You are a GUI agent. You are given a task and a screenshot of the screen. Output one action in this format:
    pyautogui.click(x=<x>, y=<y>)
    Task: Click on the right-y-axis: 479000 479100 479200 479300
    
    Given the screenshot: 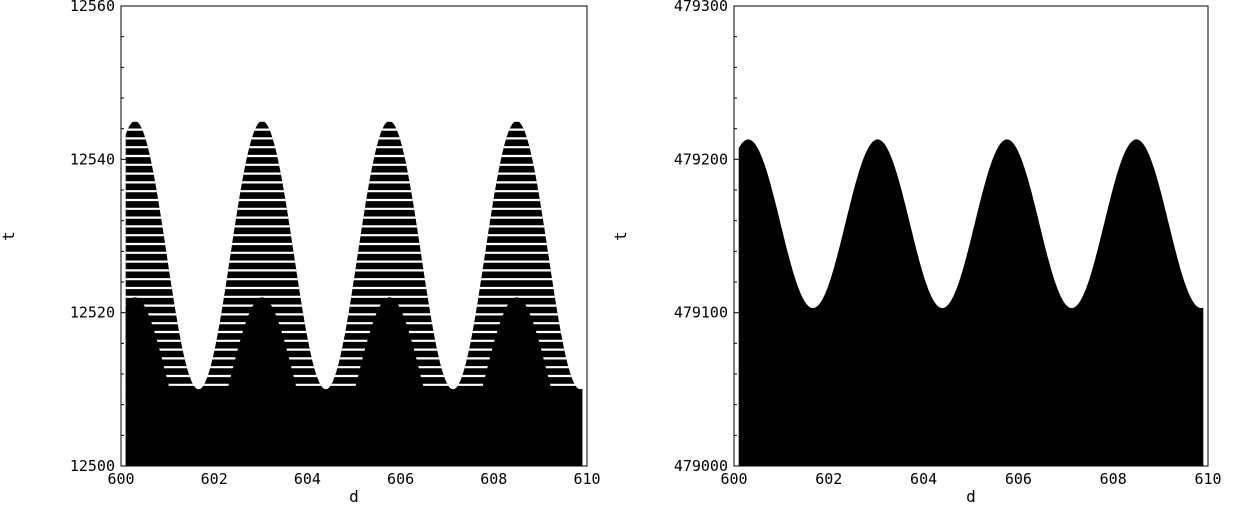 What is the action you would take?
    pyautogui.click(x=706, y=237)
    